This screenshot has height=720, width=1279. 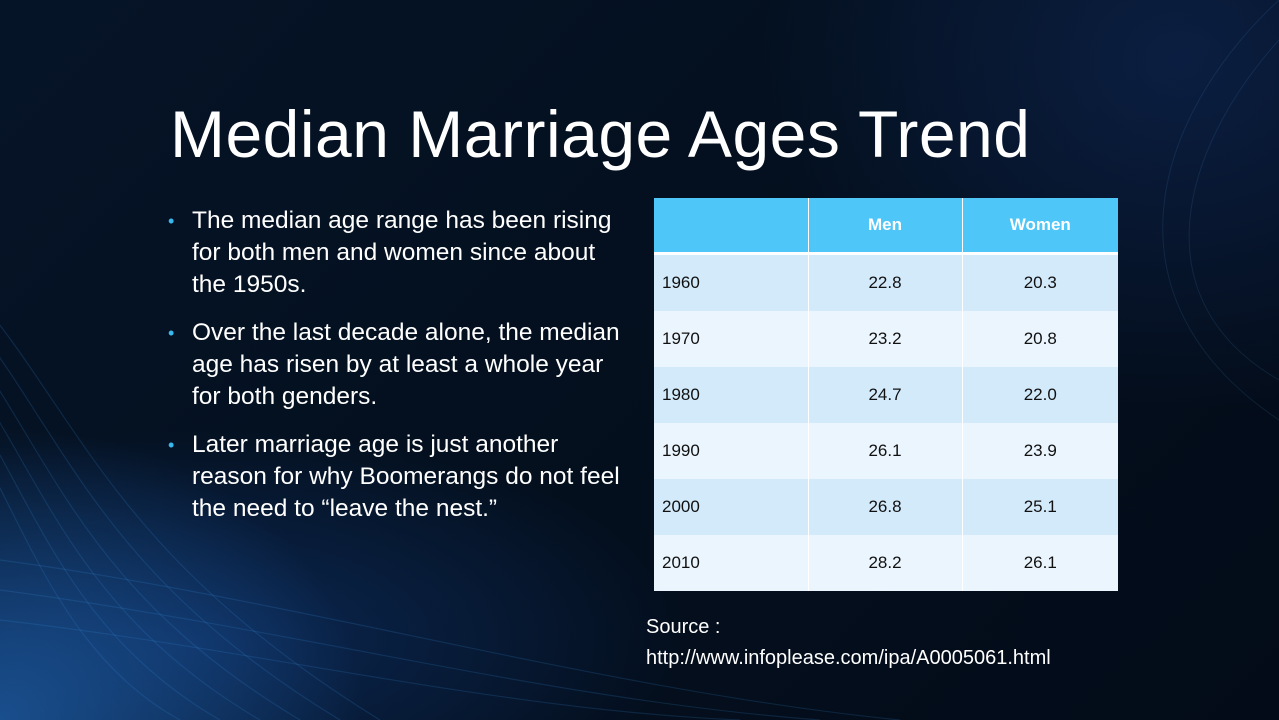 What do you see at coordinates (731, 339) in the screenshot?
I see `table-cell-year: 1970` at bounding box center [731, 339].